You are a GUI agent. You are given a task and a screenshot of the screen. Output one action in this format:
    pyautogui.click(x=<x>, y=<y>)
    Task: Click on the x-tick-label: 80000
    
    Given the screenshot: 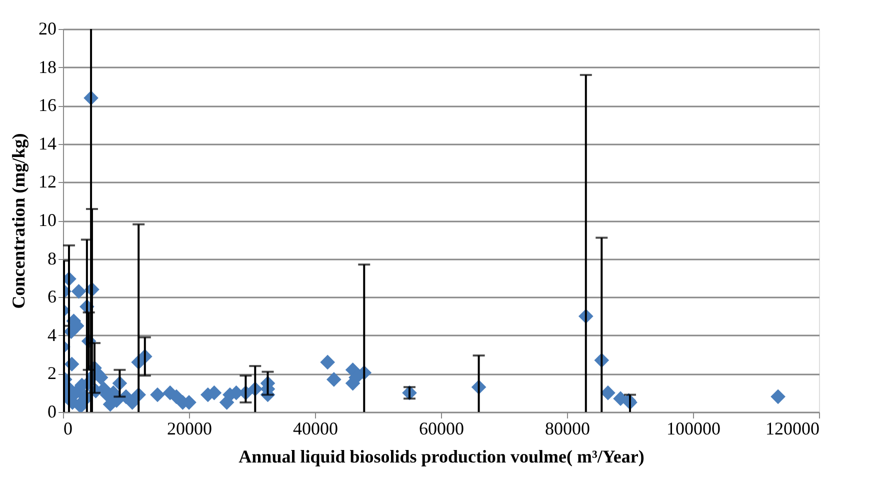 What is the action you would take?
    pyautogui.click(x=567, y=428)
    